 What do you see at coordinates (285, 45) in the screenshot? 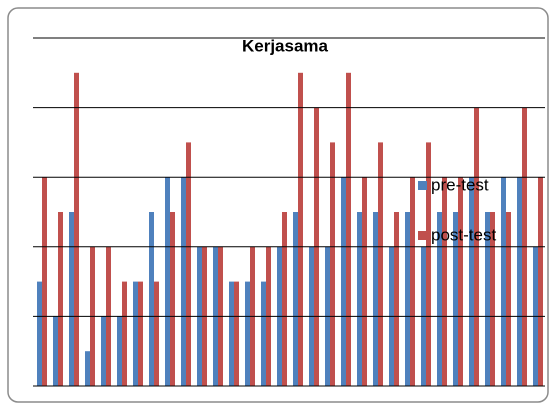
I see `chart-title: Kerjasama` at bounding box center [285, 45].